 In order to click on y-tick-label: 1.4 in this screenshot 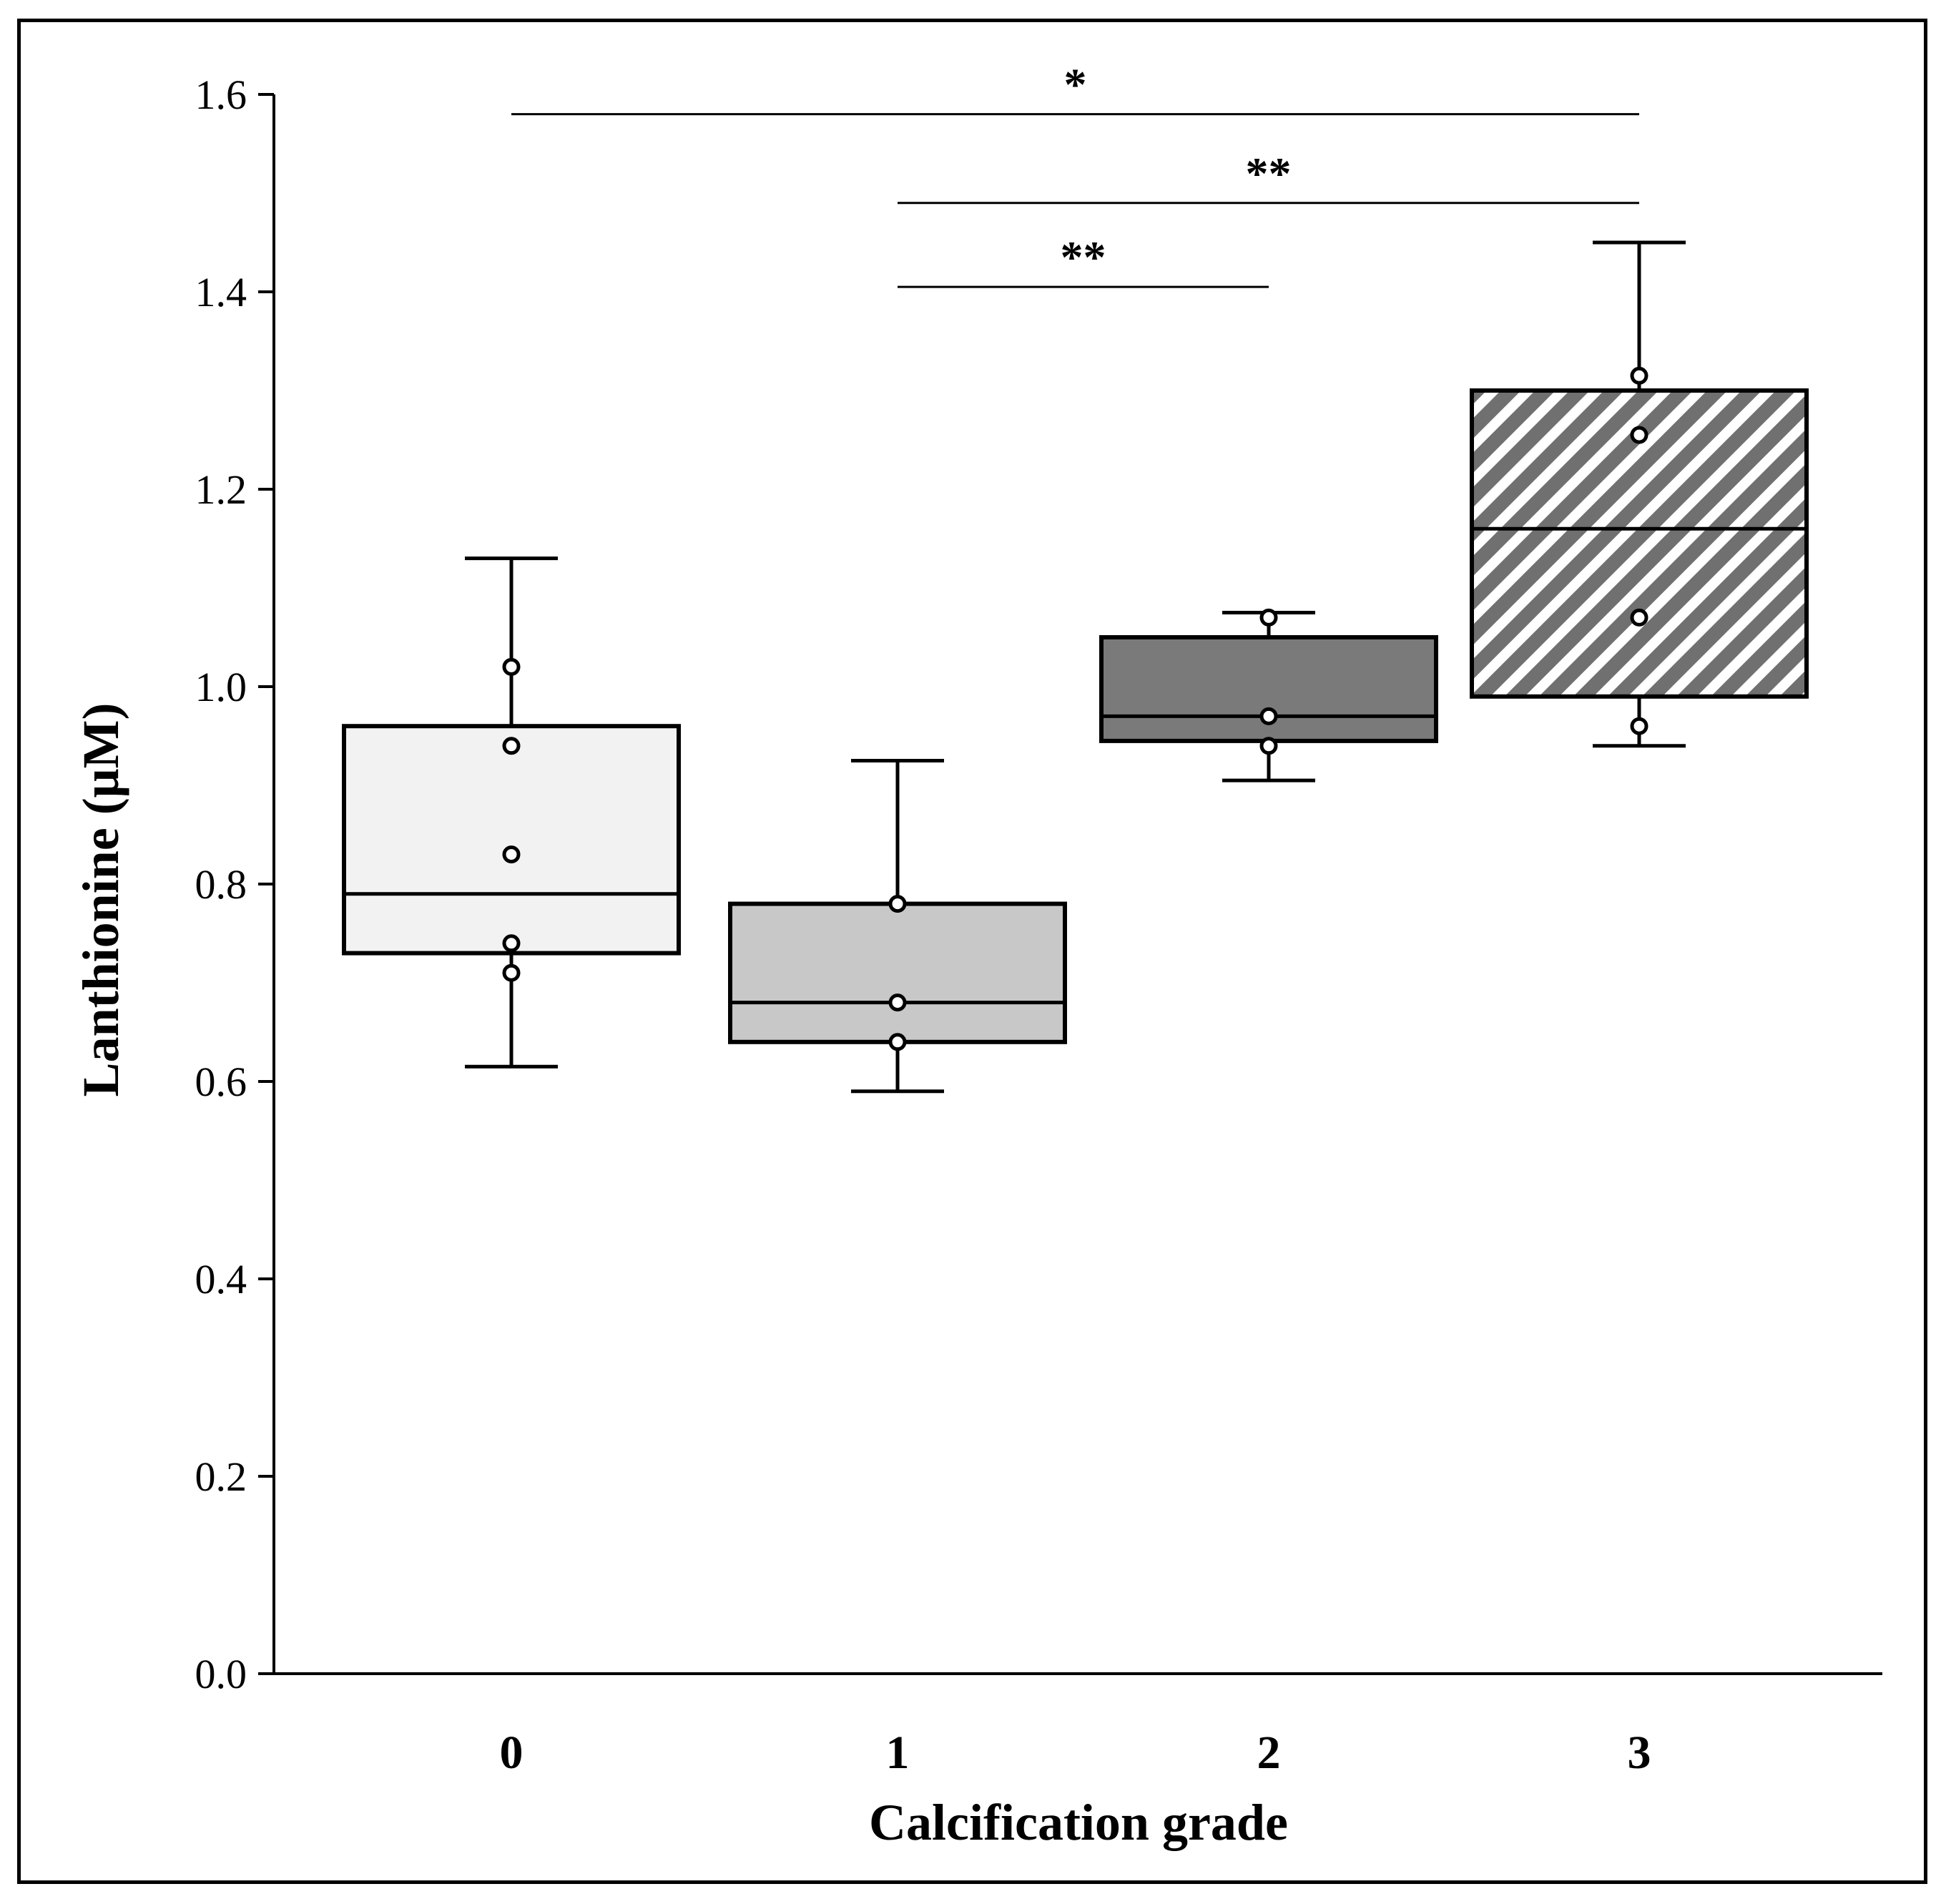, I will do `click(221, 292)`.